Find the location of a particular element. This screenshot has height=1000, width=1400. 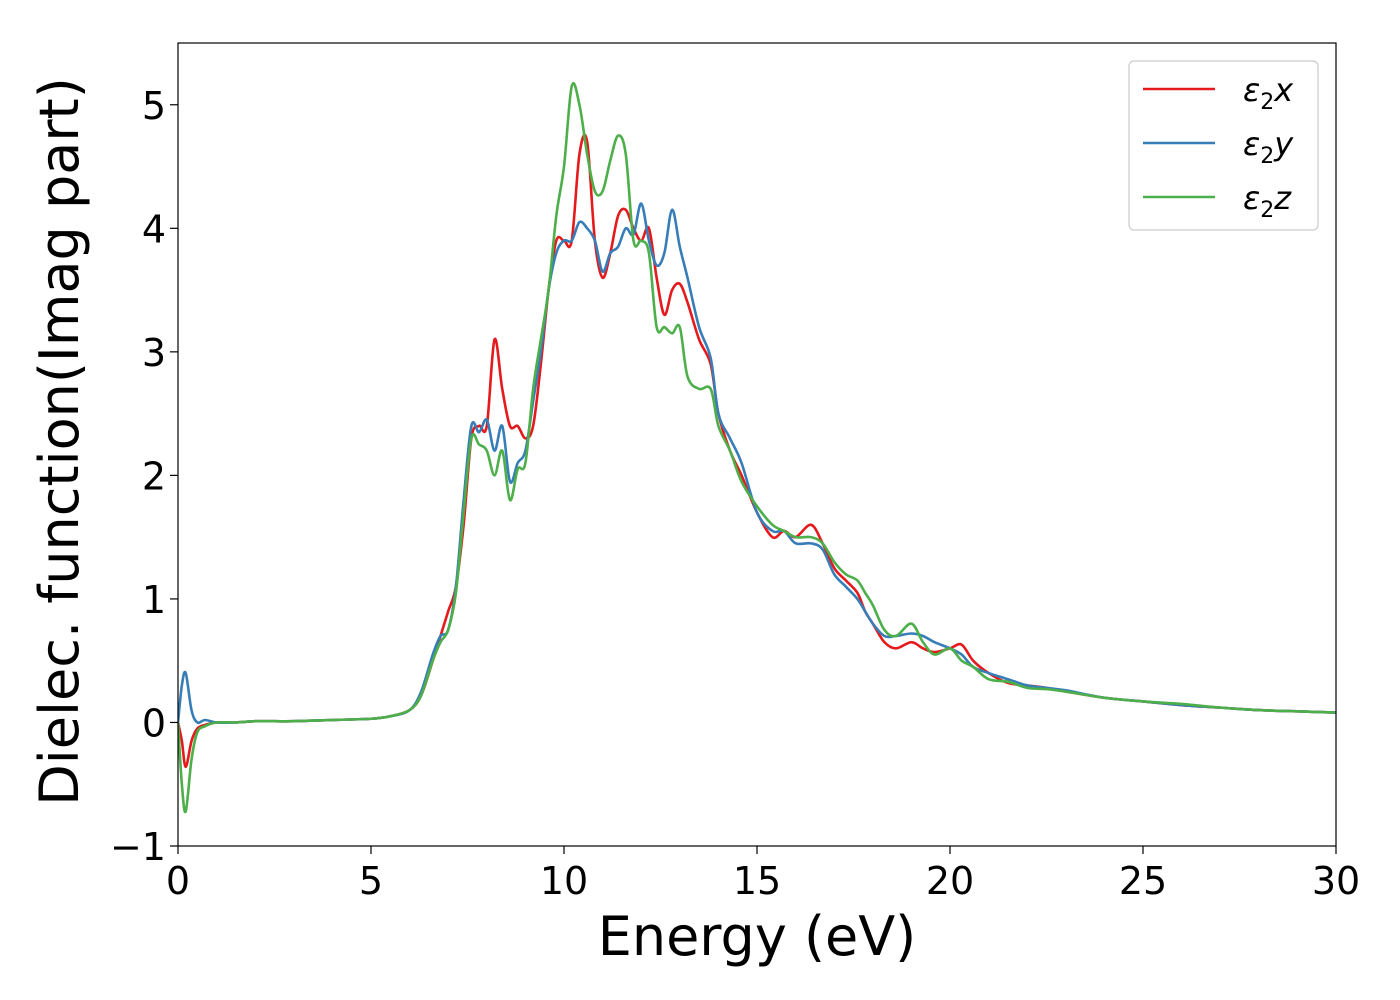

y-tick-label: 4 is located at coordinates (154, 229).